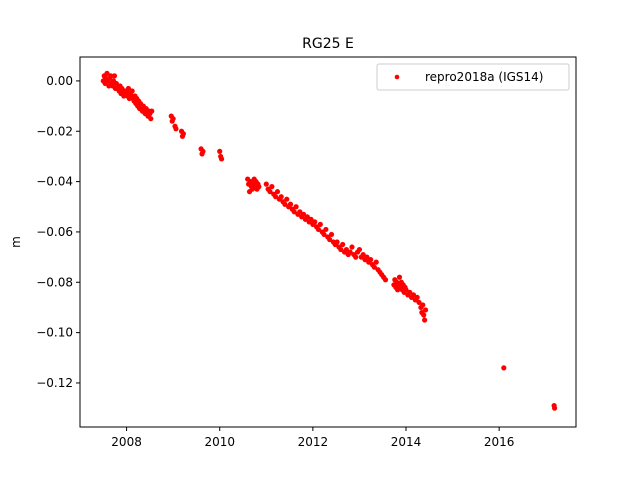 The height and width of the screenshot is (480, 640). What do you see at coordinates (499, 442) in the screenshot?
I see `x-tick-label: 2016` at bounding box center [499, 442].